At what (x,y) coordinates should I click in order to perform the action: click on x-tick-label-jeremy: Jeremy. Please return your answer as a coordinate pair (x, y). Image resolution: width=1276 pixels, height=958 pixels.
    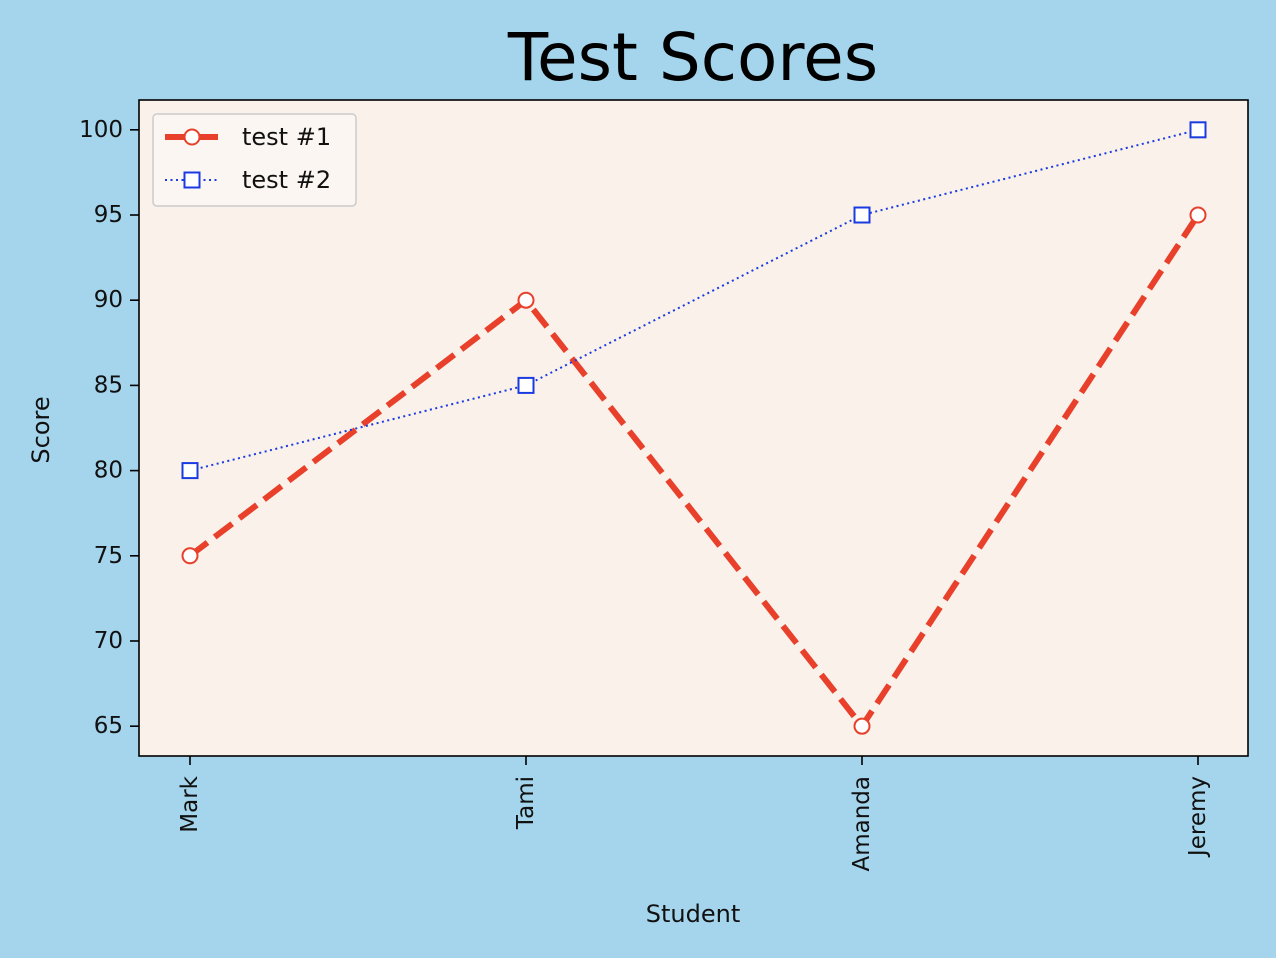
    Looking at the image, I should click on (1198, 817).